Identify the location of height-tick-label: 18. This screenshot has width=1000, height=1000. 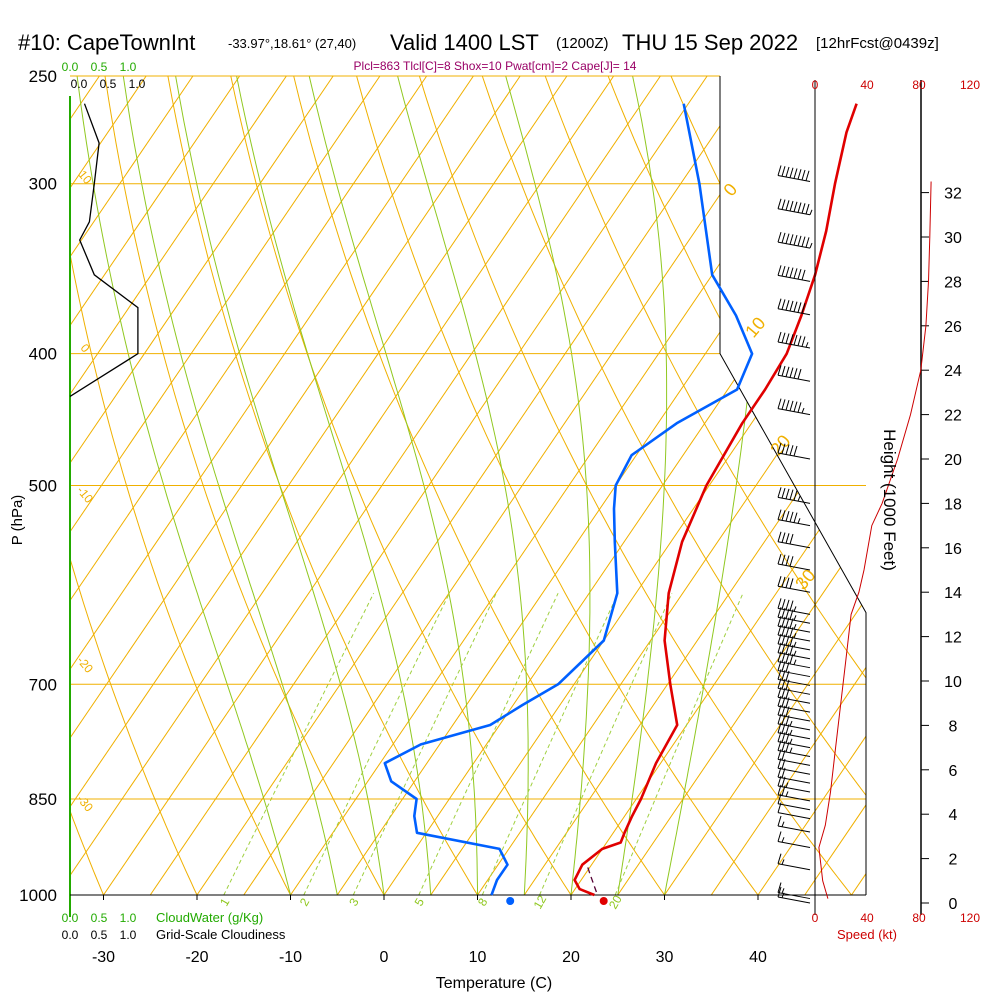
(953, 504).